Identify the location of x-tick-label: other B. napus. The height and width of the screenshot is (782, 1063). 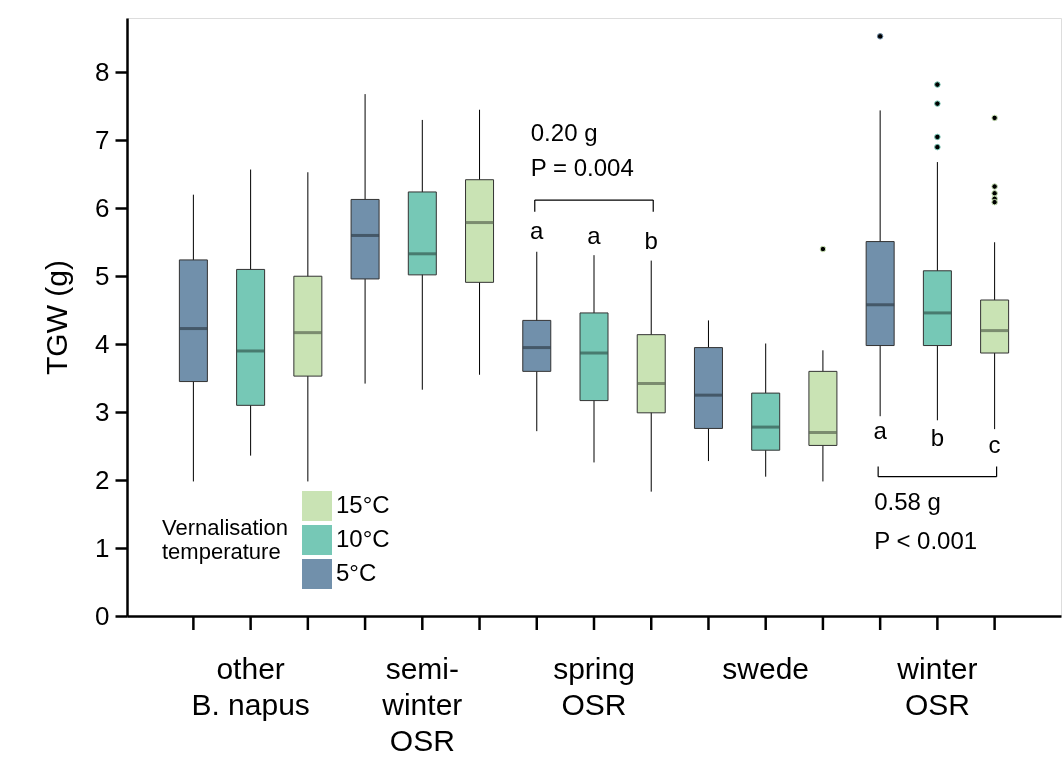
(250, 686).